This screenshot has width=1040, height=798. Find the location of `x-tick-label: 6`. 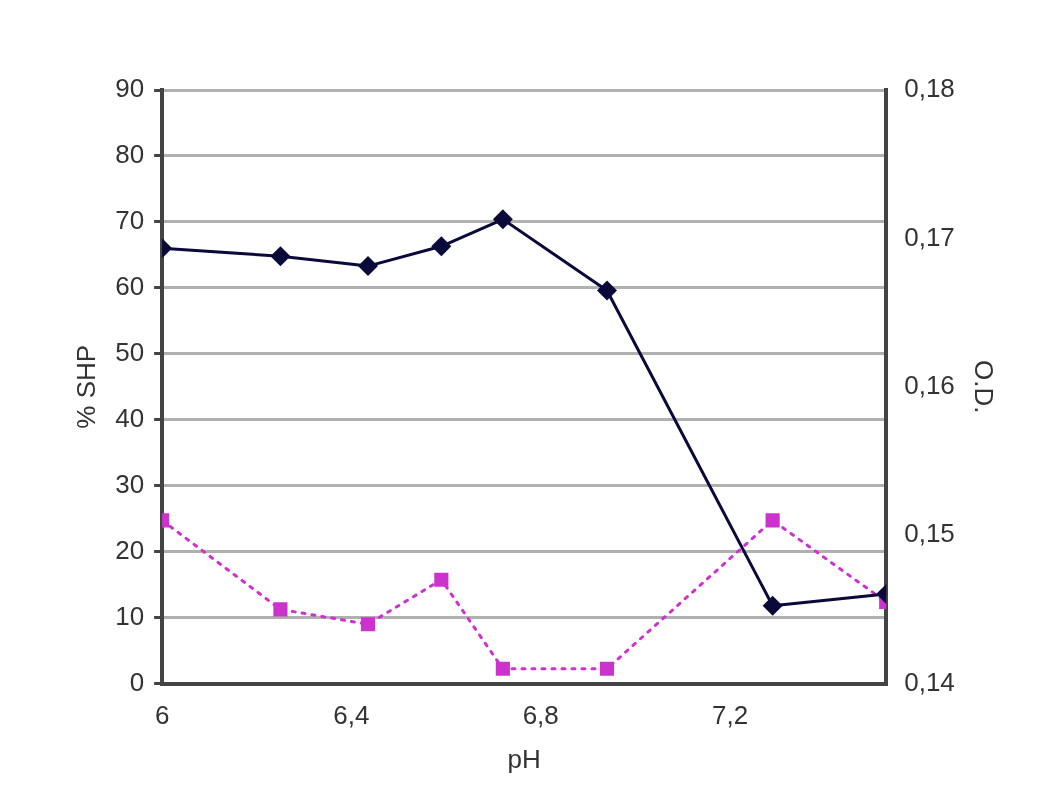

x-tick-label: 6 is located at coordinates (162, 715).